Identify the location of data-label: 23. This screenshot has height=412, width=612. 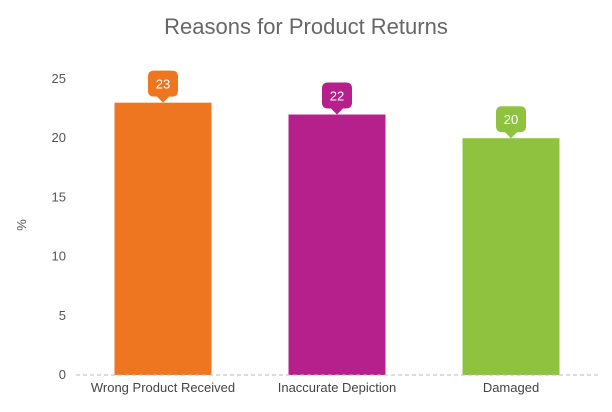
(163, 84).